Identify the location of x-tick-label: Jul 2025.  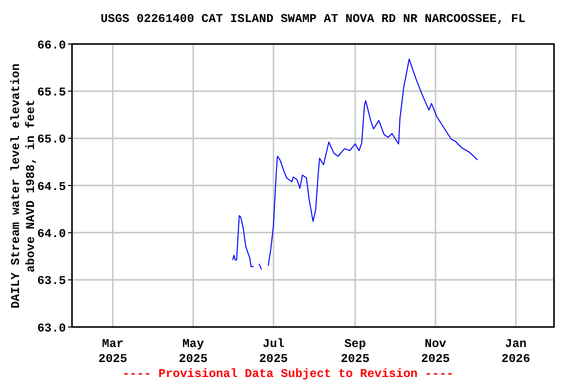
(273, 351).